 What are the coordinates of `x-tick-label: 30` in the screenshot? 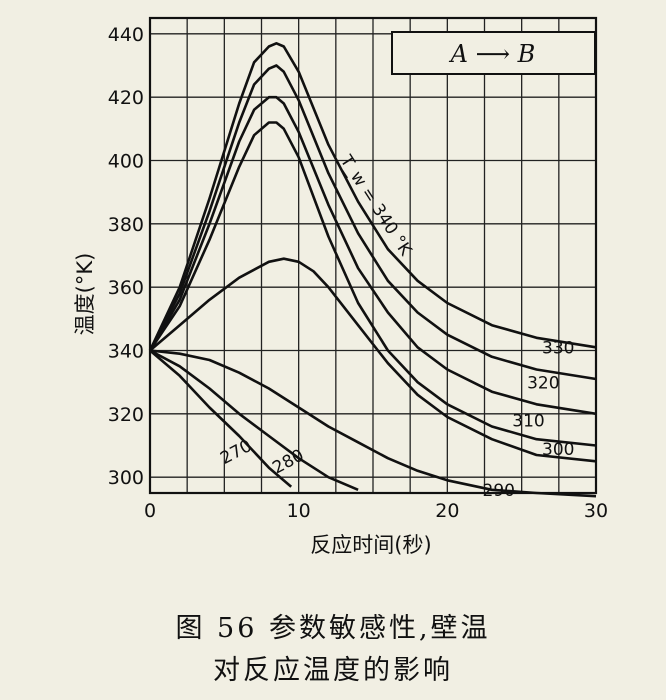 It's located at (596, 511).